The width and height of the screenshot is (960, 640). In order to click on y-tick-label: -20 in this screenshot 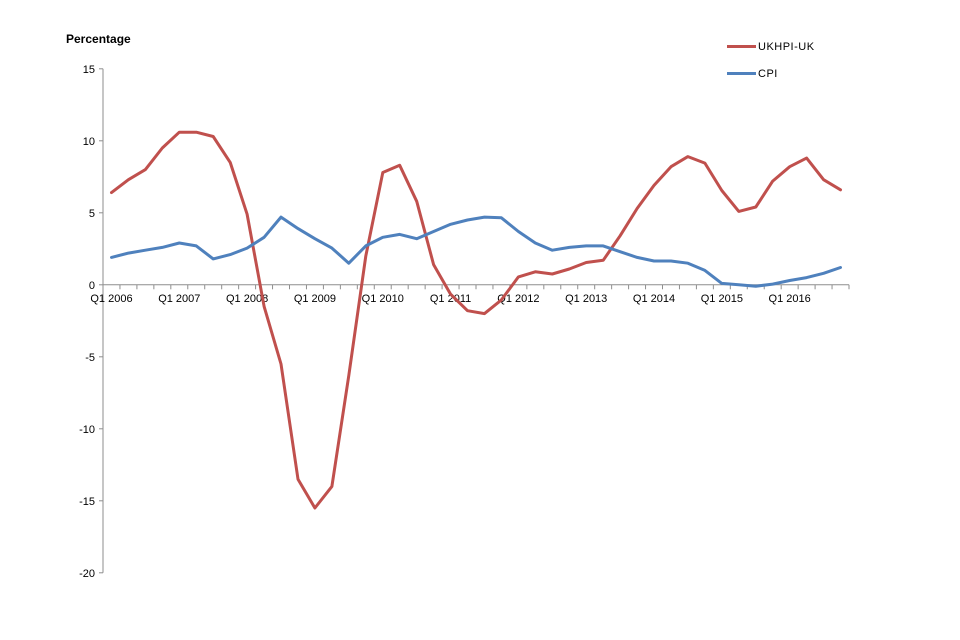, I will do `click(87, 574)`.